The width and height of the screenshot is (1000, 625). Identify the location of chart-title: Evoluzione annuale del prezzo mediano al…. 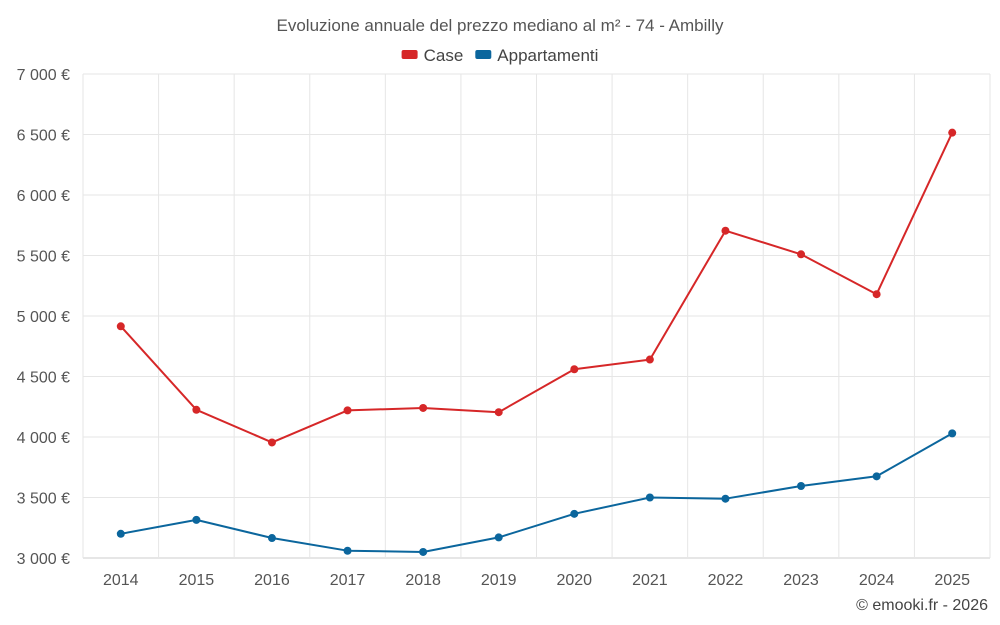
(500, 25).